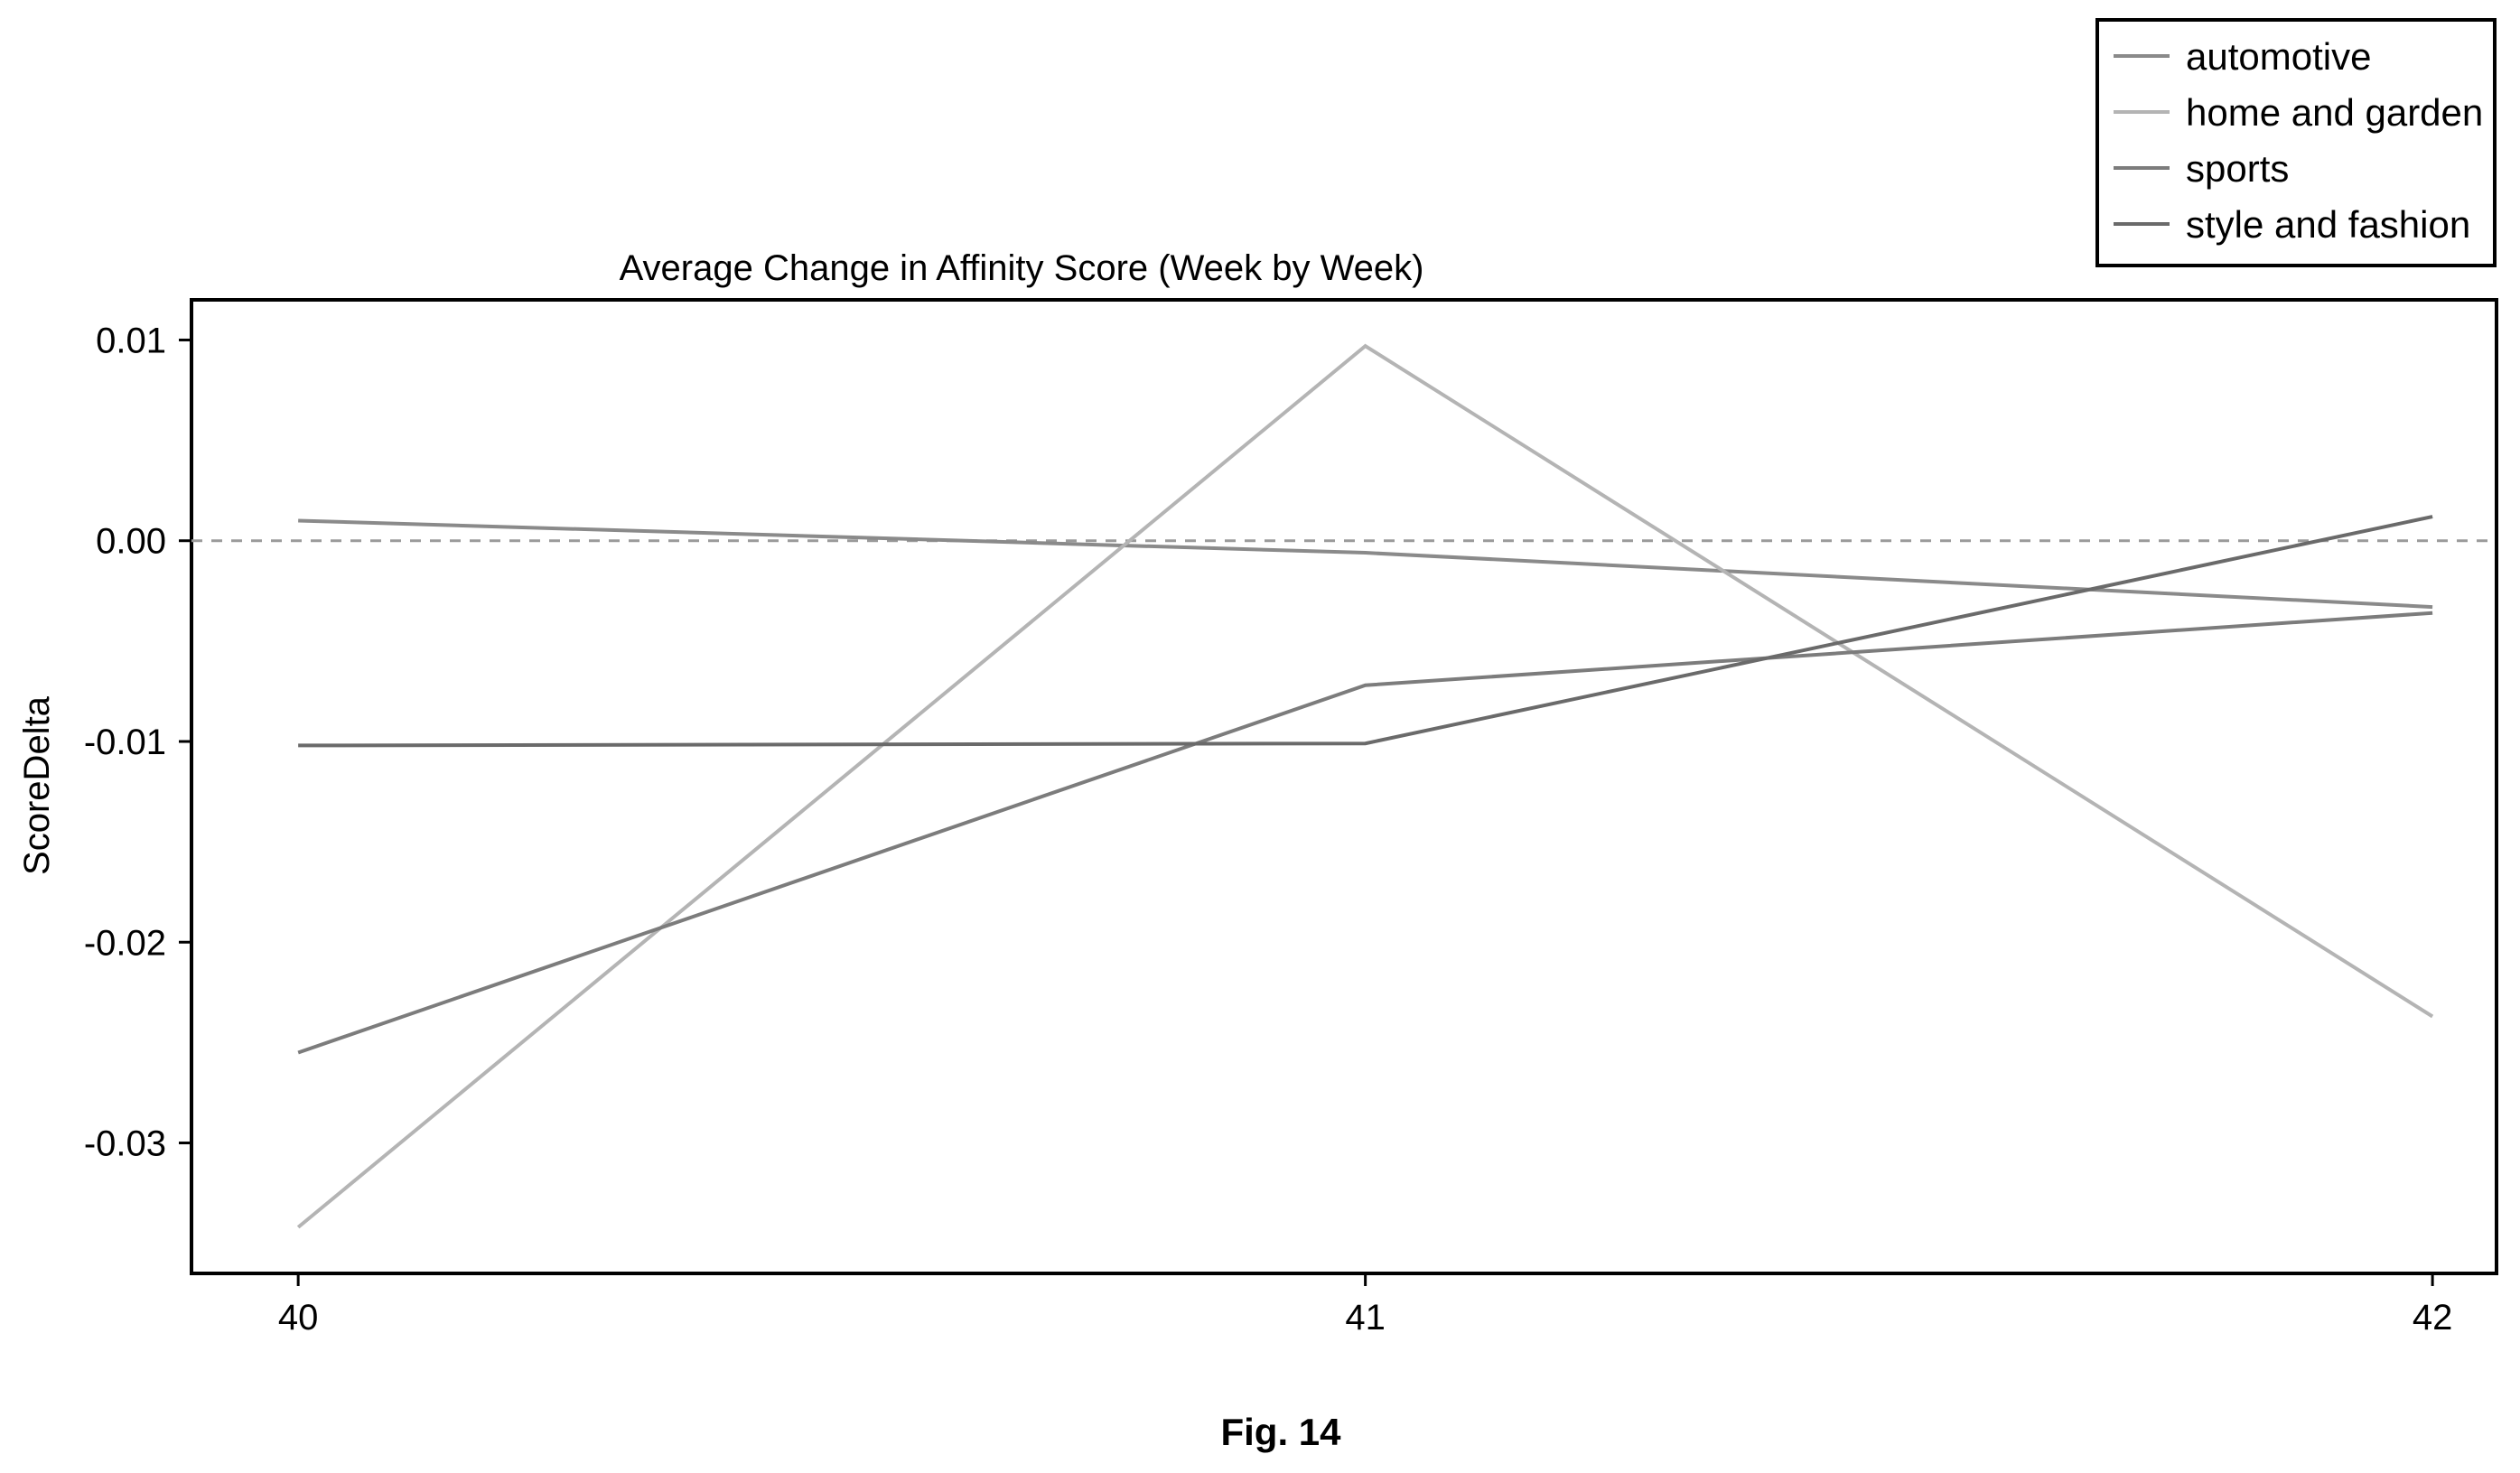  I want to click on x-axis: 40 41 42, so click(1365, 1305).